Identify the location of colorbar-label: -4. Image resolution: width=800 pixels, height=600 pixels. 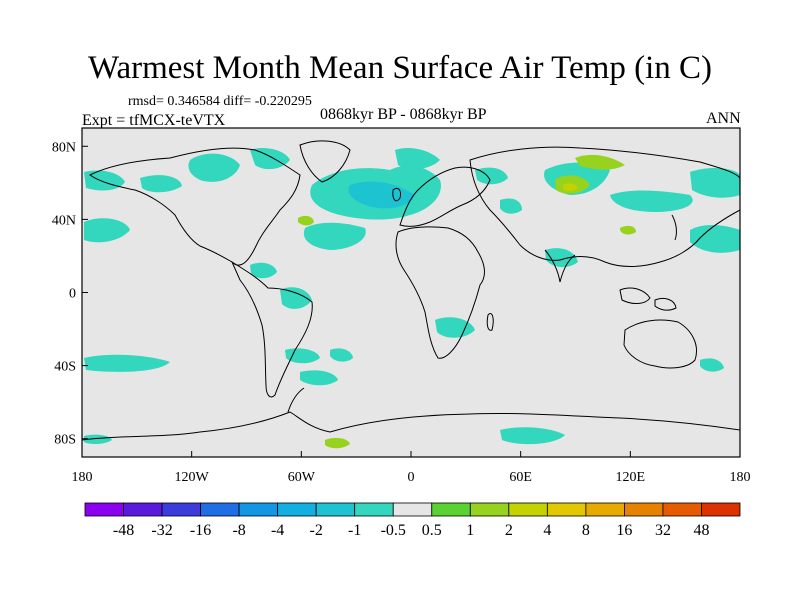
(277, 530).